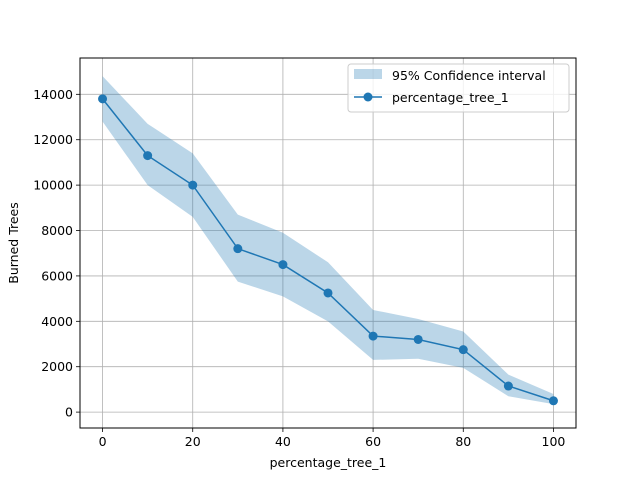 The image size is (640, 480). I want to click on legend-frame, so click(458, 88).